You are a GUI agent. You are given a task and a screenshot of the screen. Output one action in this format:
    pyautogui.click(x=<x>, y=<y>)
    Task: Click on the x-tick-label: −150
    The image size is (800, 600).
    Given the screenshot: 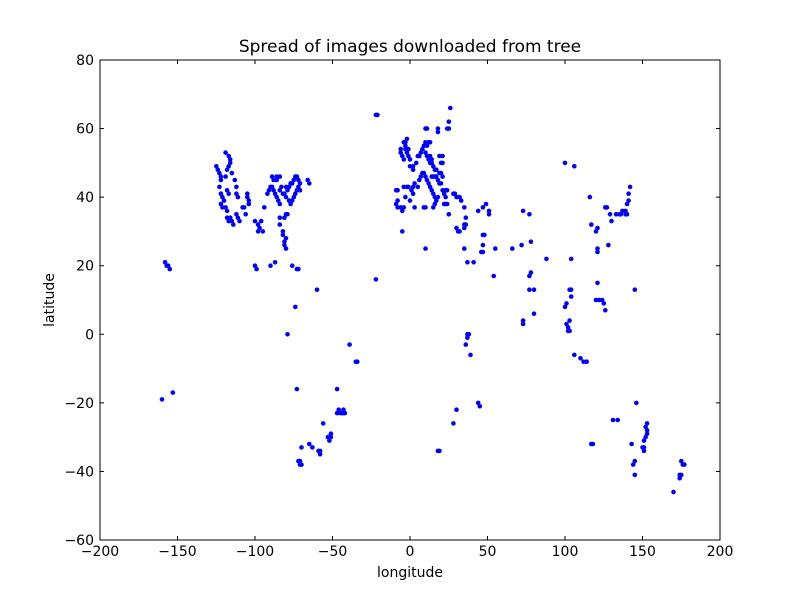 What is the action you would take?
    pyautogui.click(x=177, y=552)
    